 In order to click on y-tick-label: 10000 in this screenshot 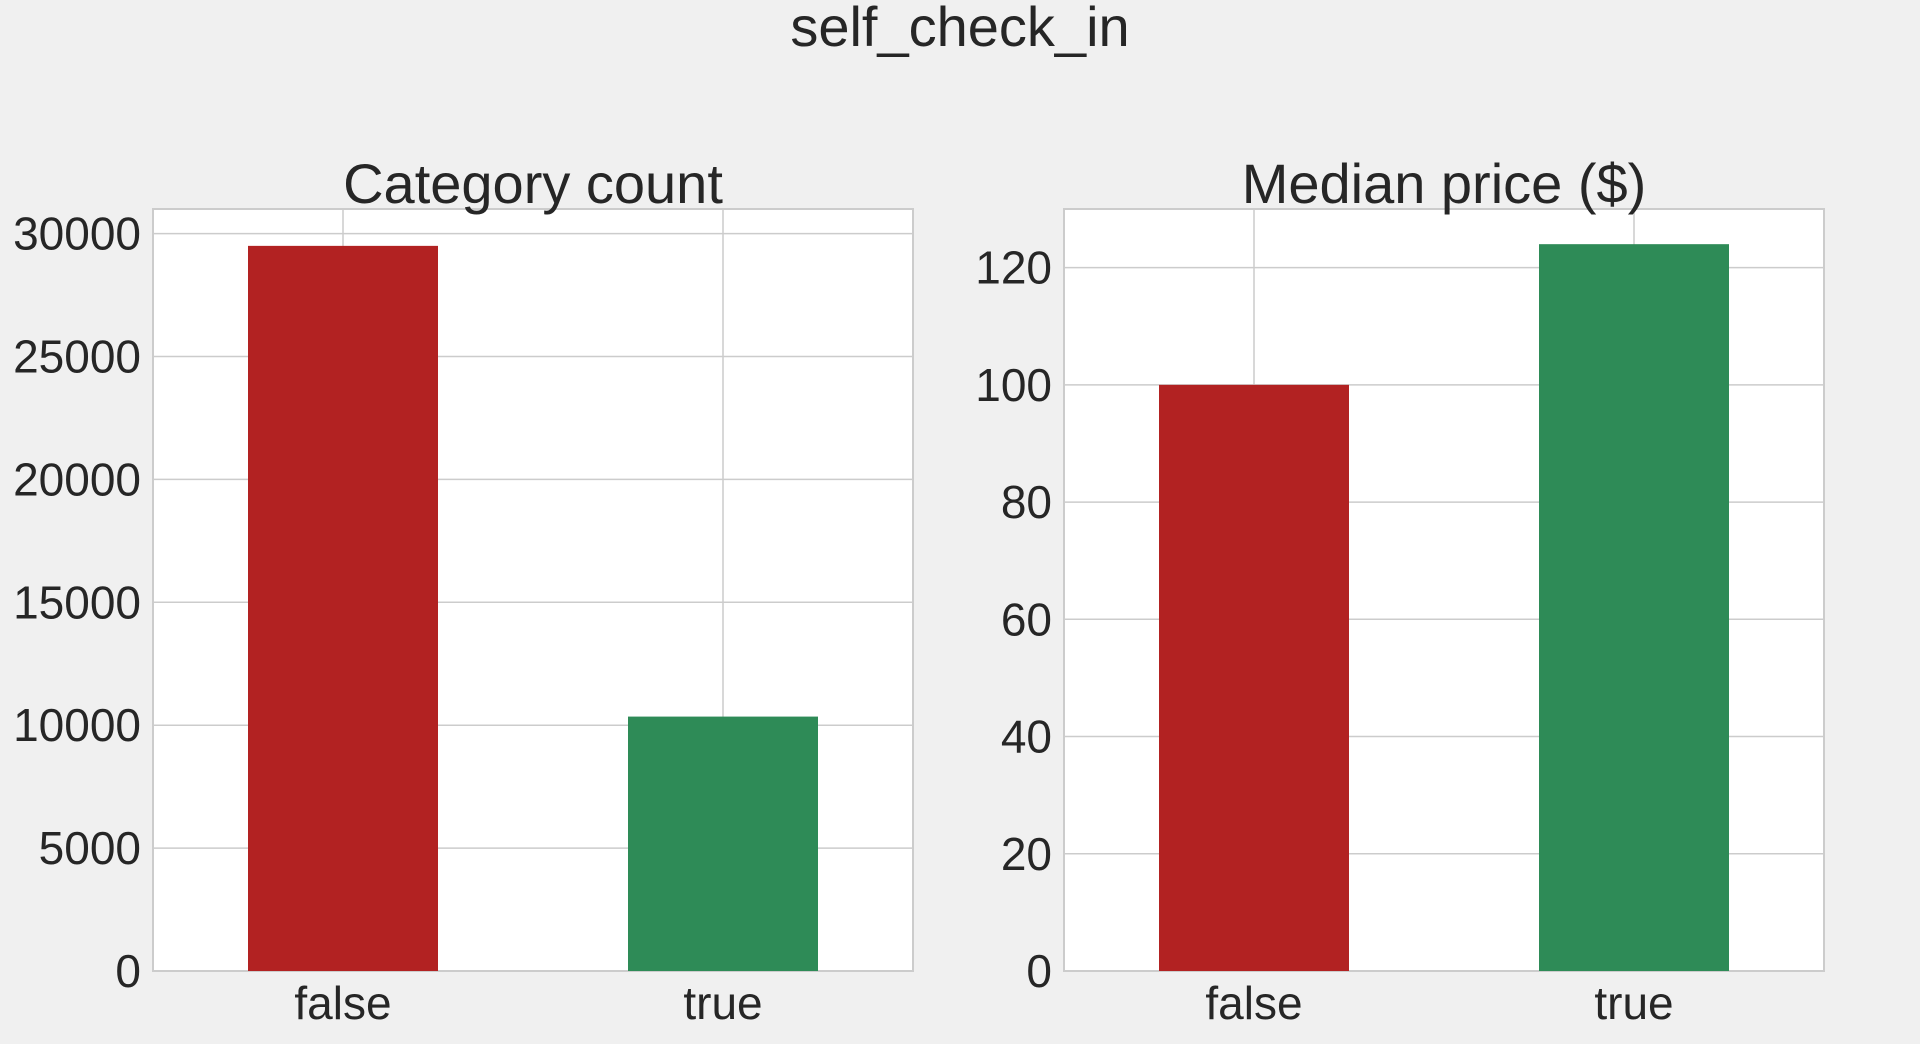, I will do `click(77, 725)`.